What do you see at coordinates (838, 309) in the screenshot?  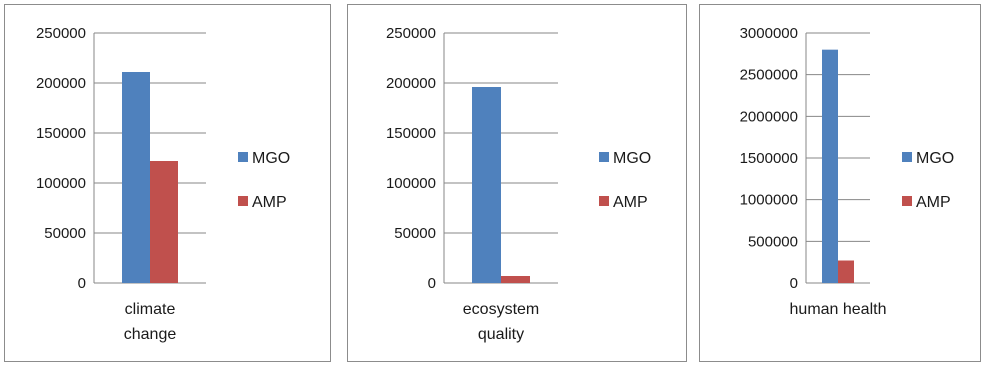 I see `x-category-label: human health` at bounding box center [838, 309].